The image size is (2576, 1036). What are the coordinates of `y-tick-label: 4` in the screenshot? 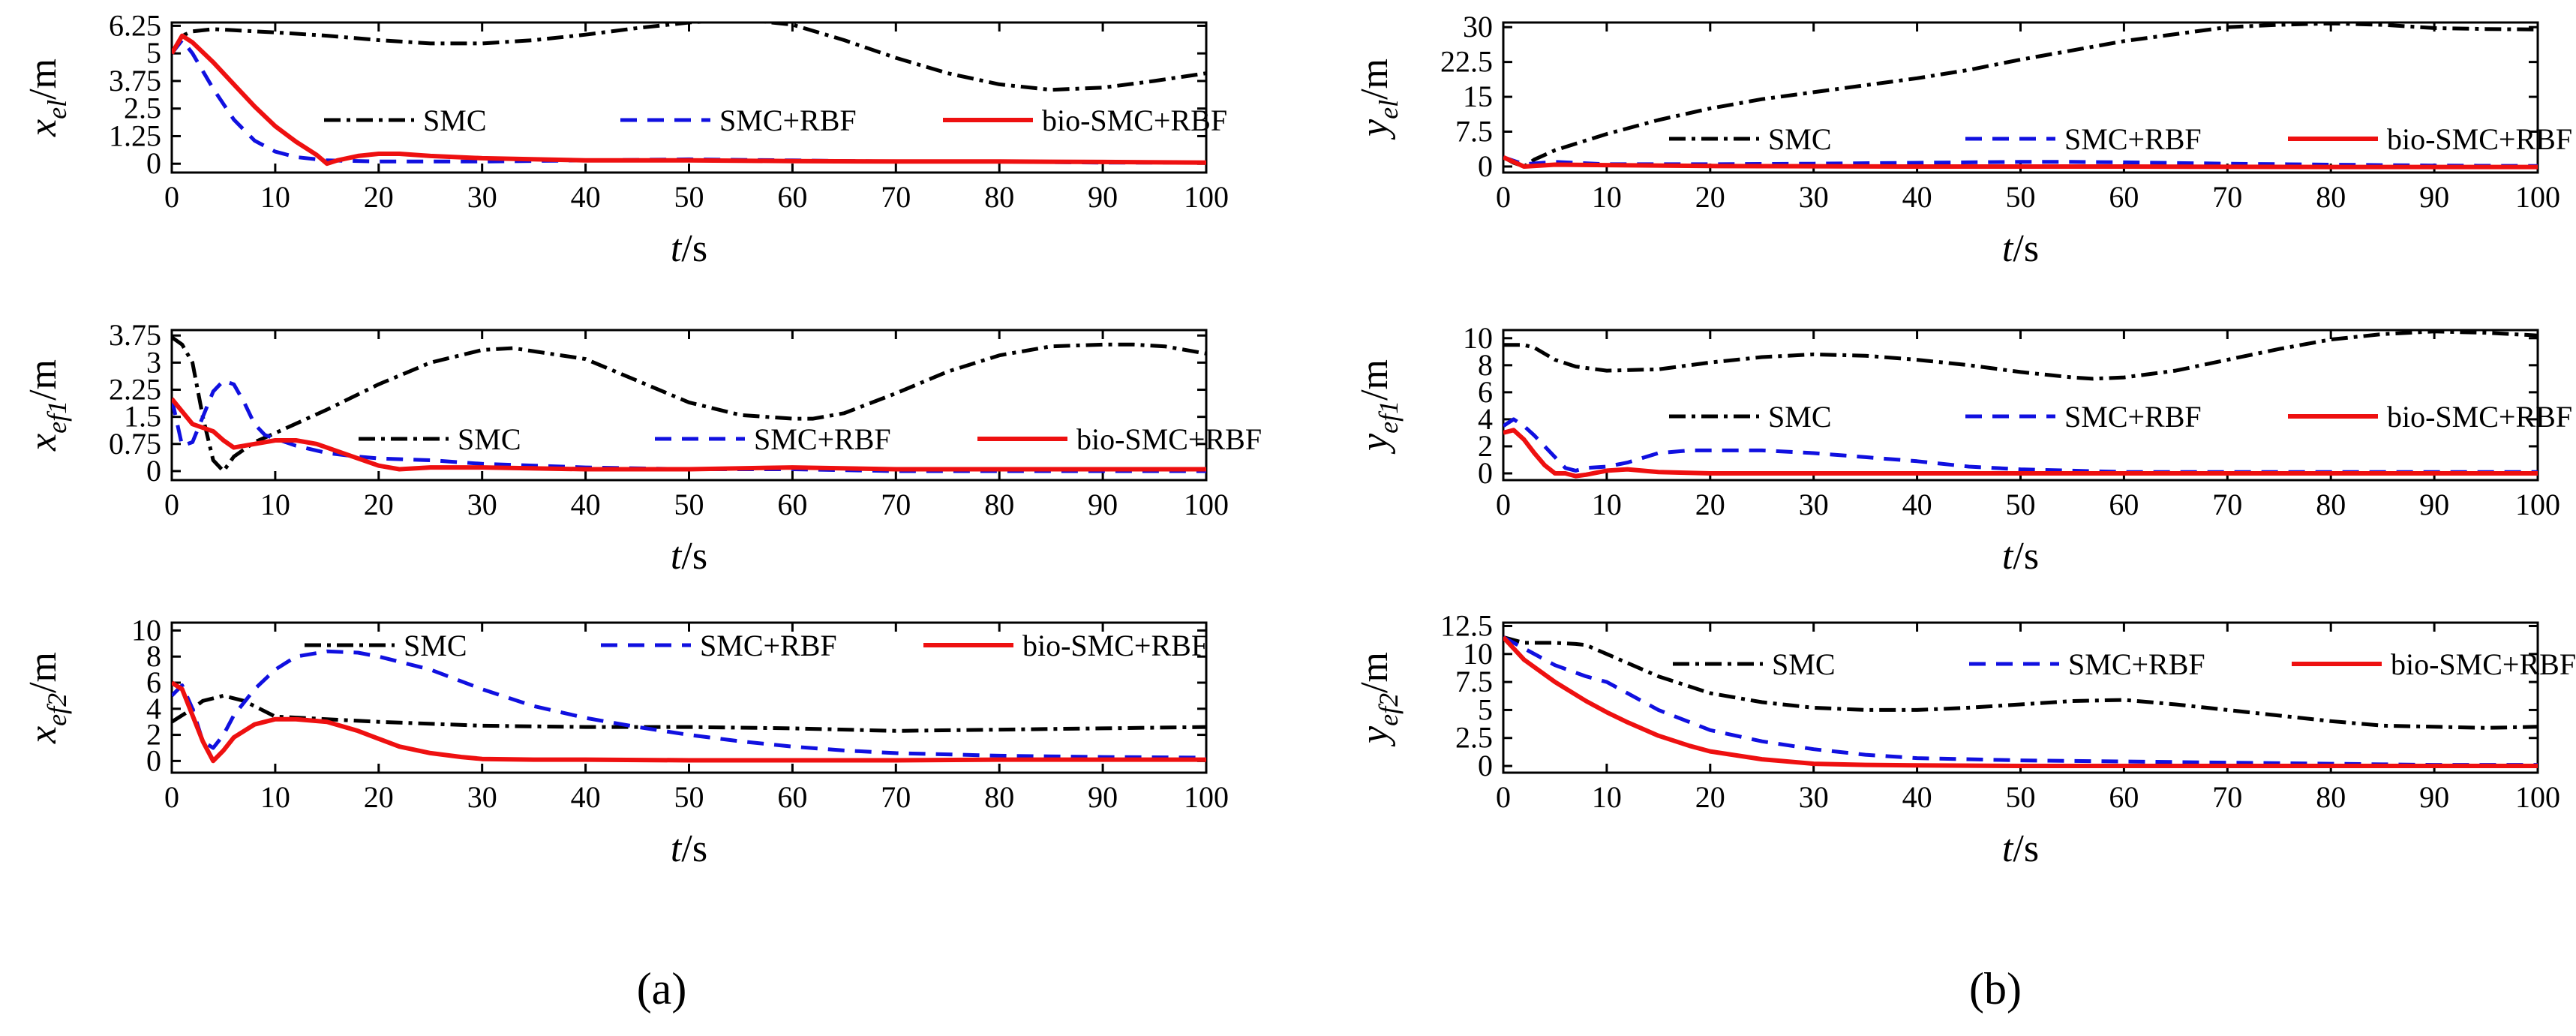 It's located at (153, 708).